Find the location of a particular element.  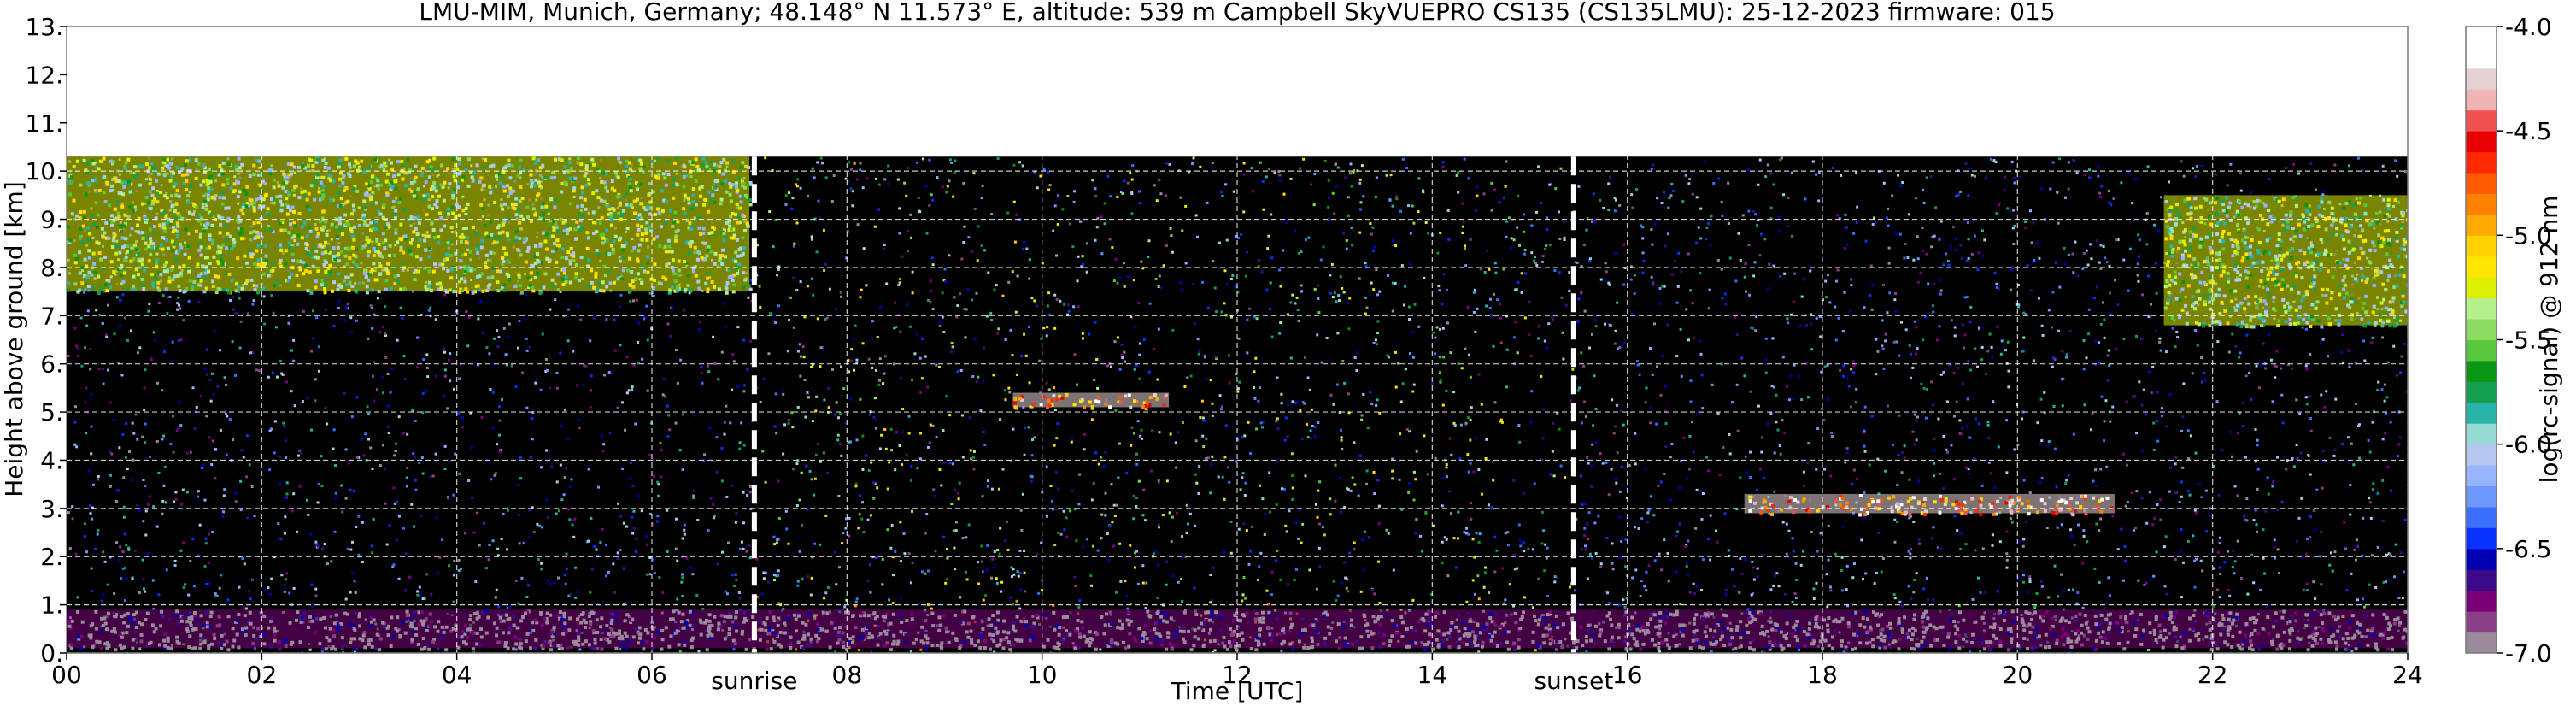

y-tick-label: 0. is located at coordinates (51, 653).